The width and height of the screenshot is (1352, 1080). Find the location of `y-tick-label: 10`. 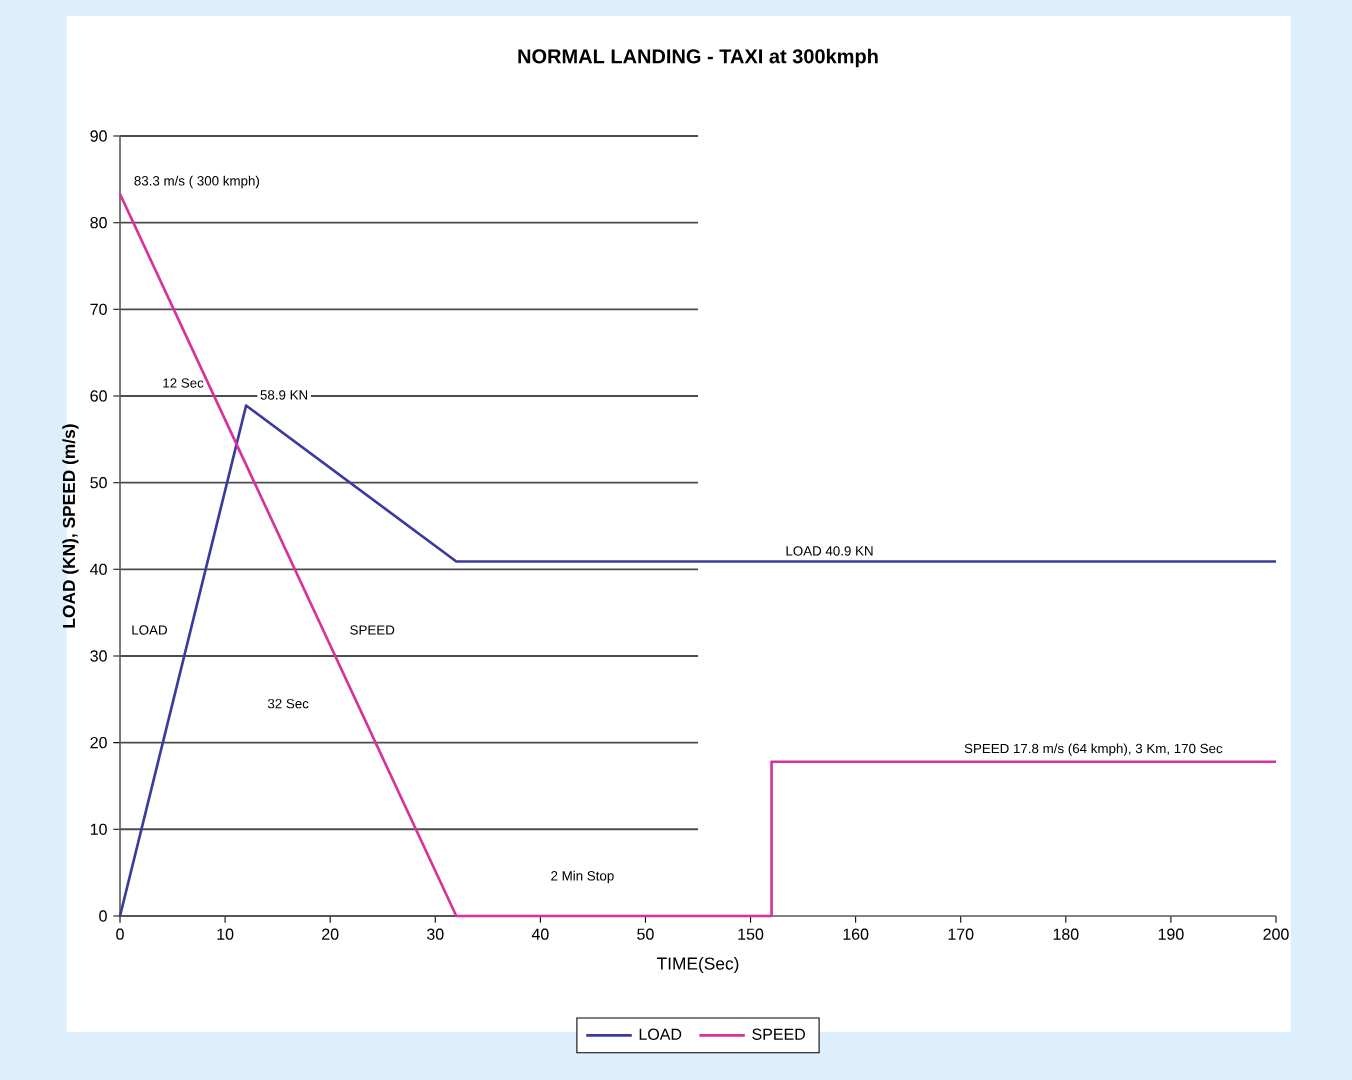

y-tick-label: 10 is located at coordinates (98, 829).